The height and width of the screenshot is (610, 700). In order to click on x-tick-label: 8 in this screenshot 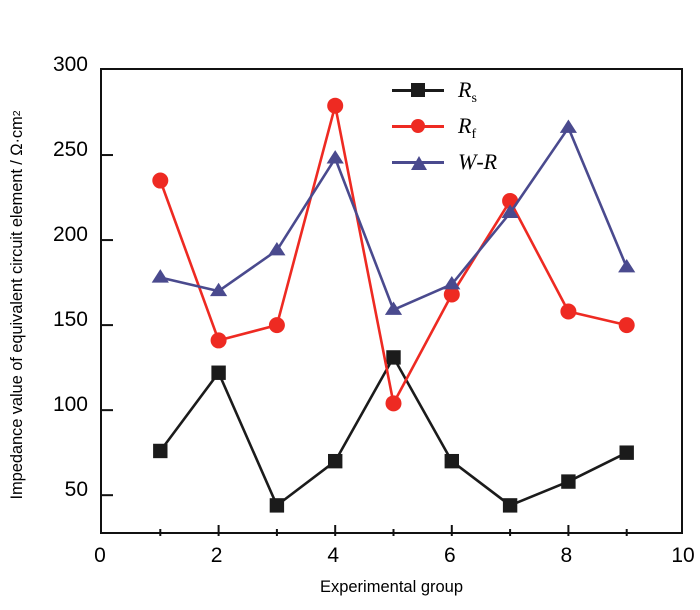, I will do `click(566, 555)`.